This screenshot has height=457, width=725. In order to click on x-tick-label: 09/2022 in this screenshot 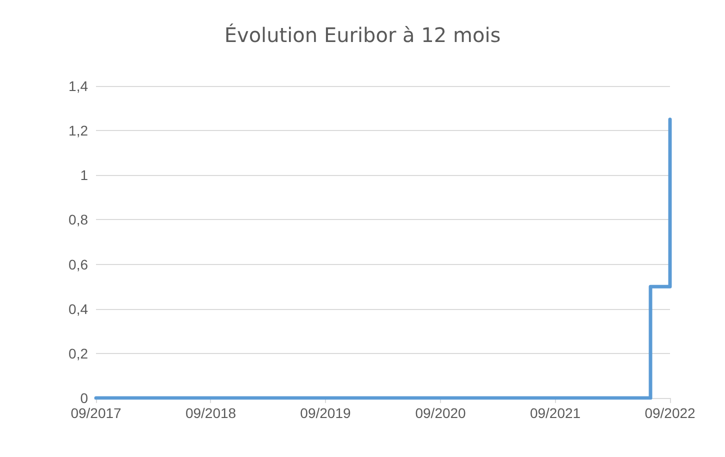, I will do `click(670, 413)`.